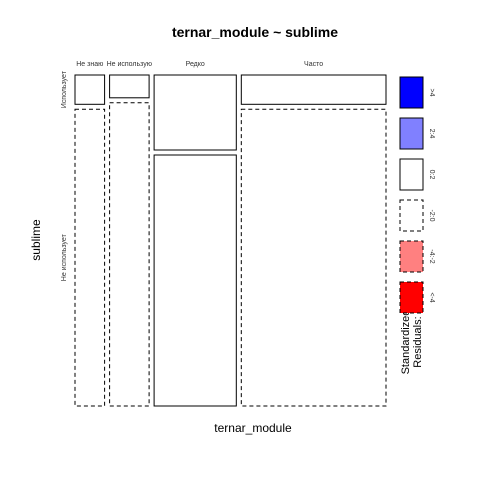  Describe the element at coordinates (89, 64) in the screenshot. I see `x-tick-label: Не знаю` at that location.